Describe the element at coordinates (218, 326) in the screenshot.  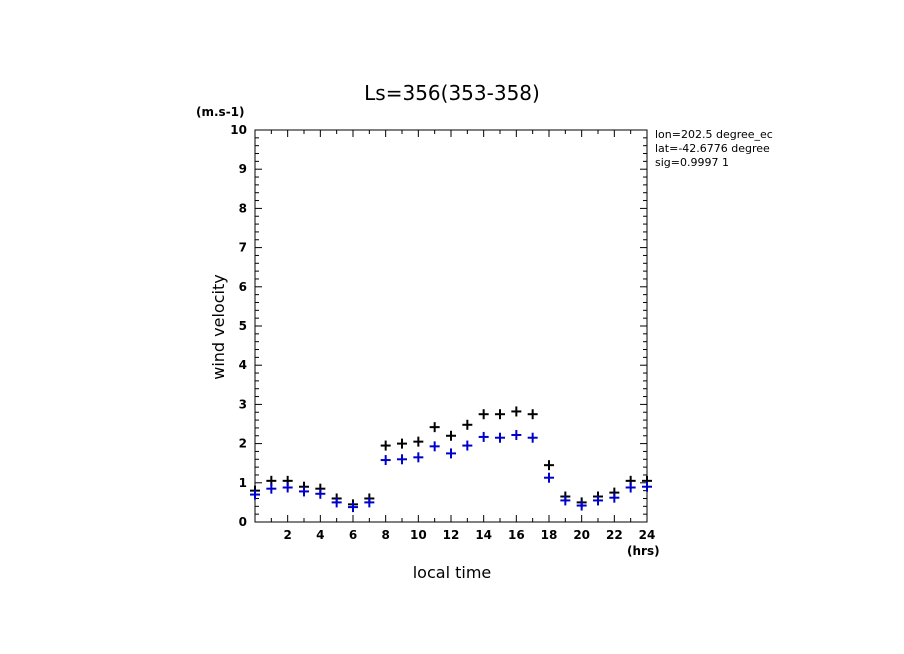
I see `y-axis-label: wind velocity` at that location.